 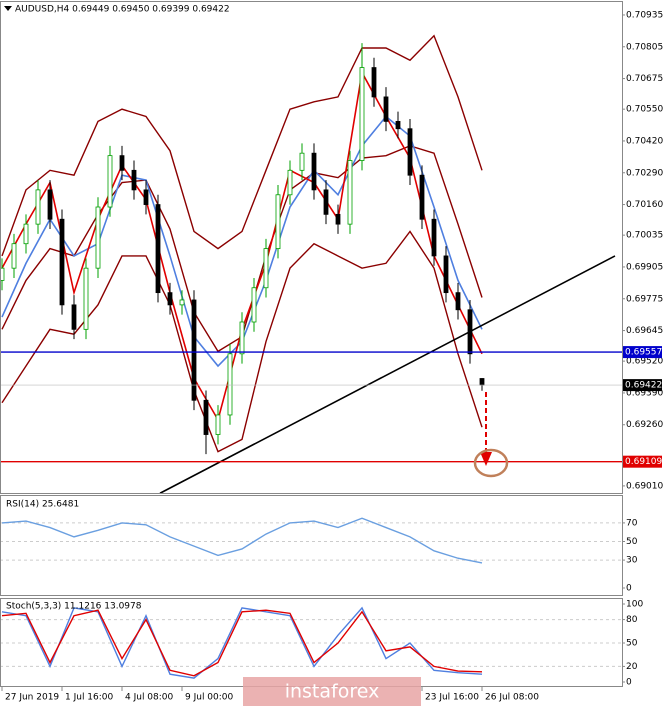 What do you see at coordinates (644, 425) in the screenshot?
I see `y-tick-label: 0.69260` at bounding box center [644, 425].